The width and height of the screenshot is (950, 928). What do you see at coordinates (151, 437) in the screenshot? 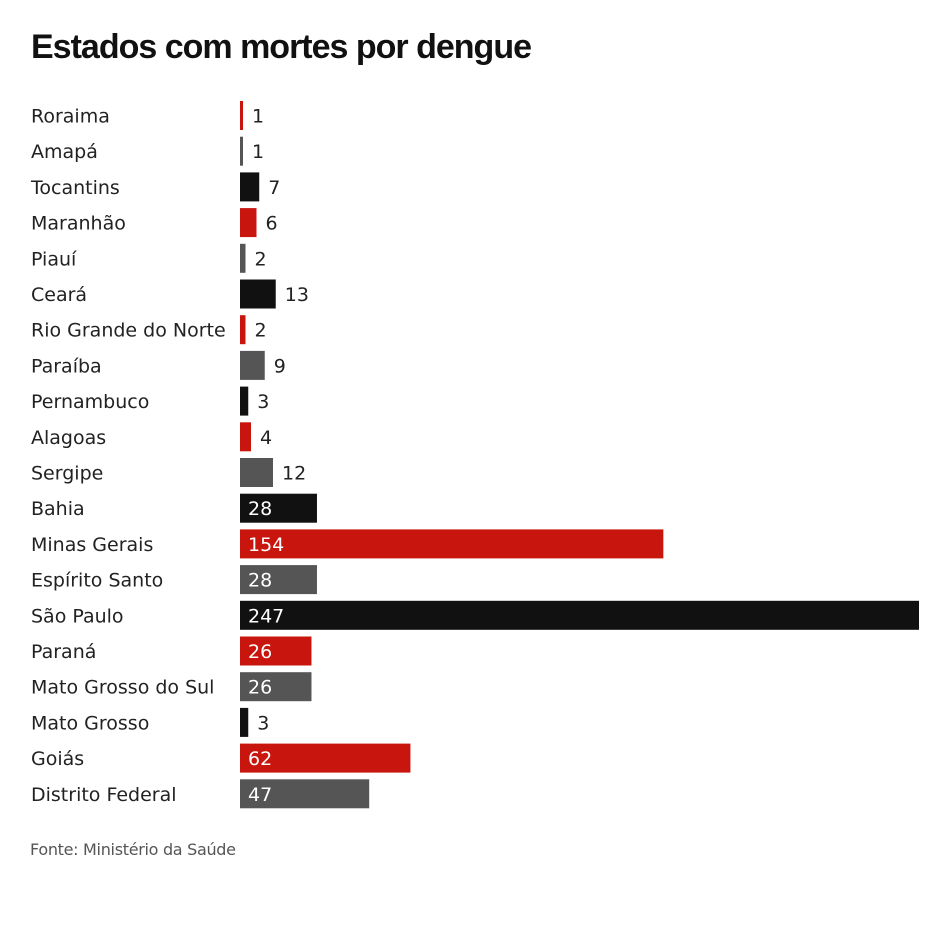
I see `bar-row: Alagoas 4` at bounding box center [151, 437].